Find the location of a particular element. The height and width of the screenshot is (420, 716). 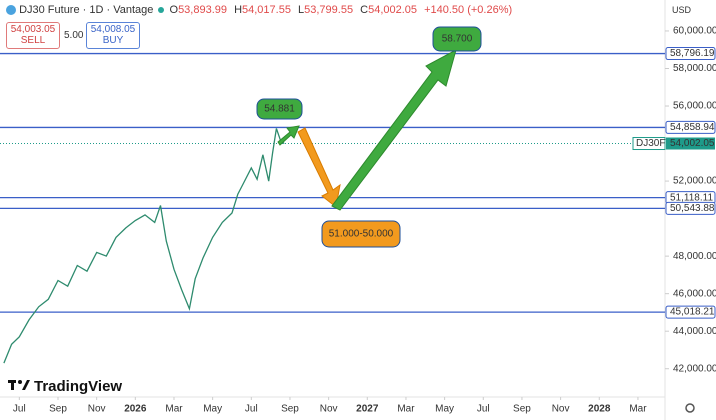

y-tick-label: 44,000.00 is located at coordinates (694, 331).